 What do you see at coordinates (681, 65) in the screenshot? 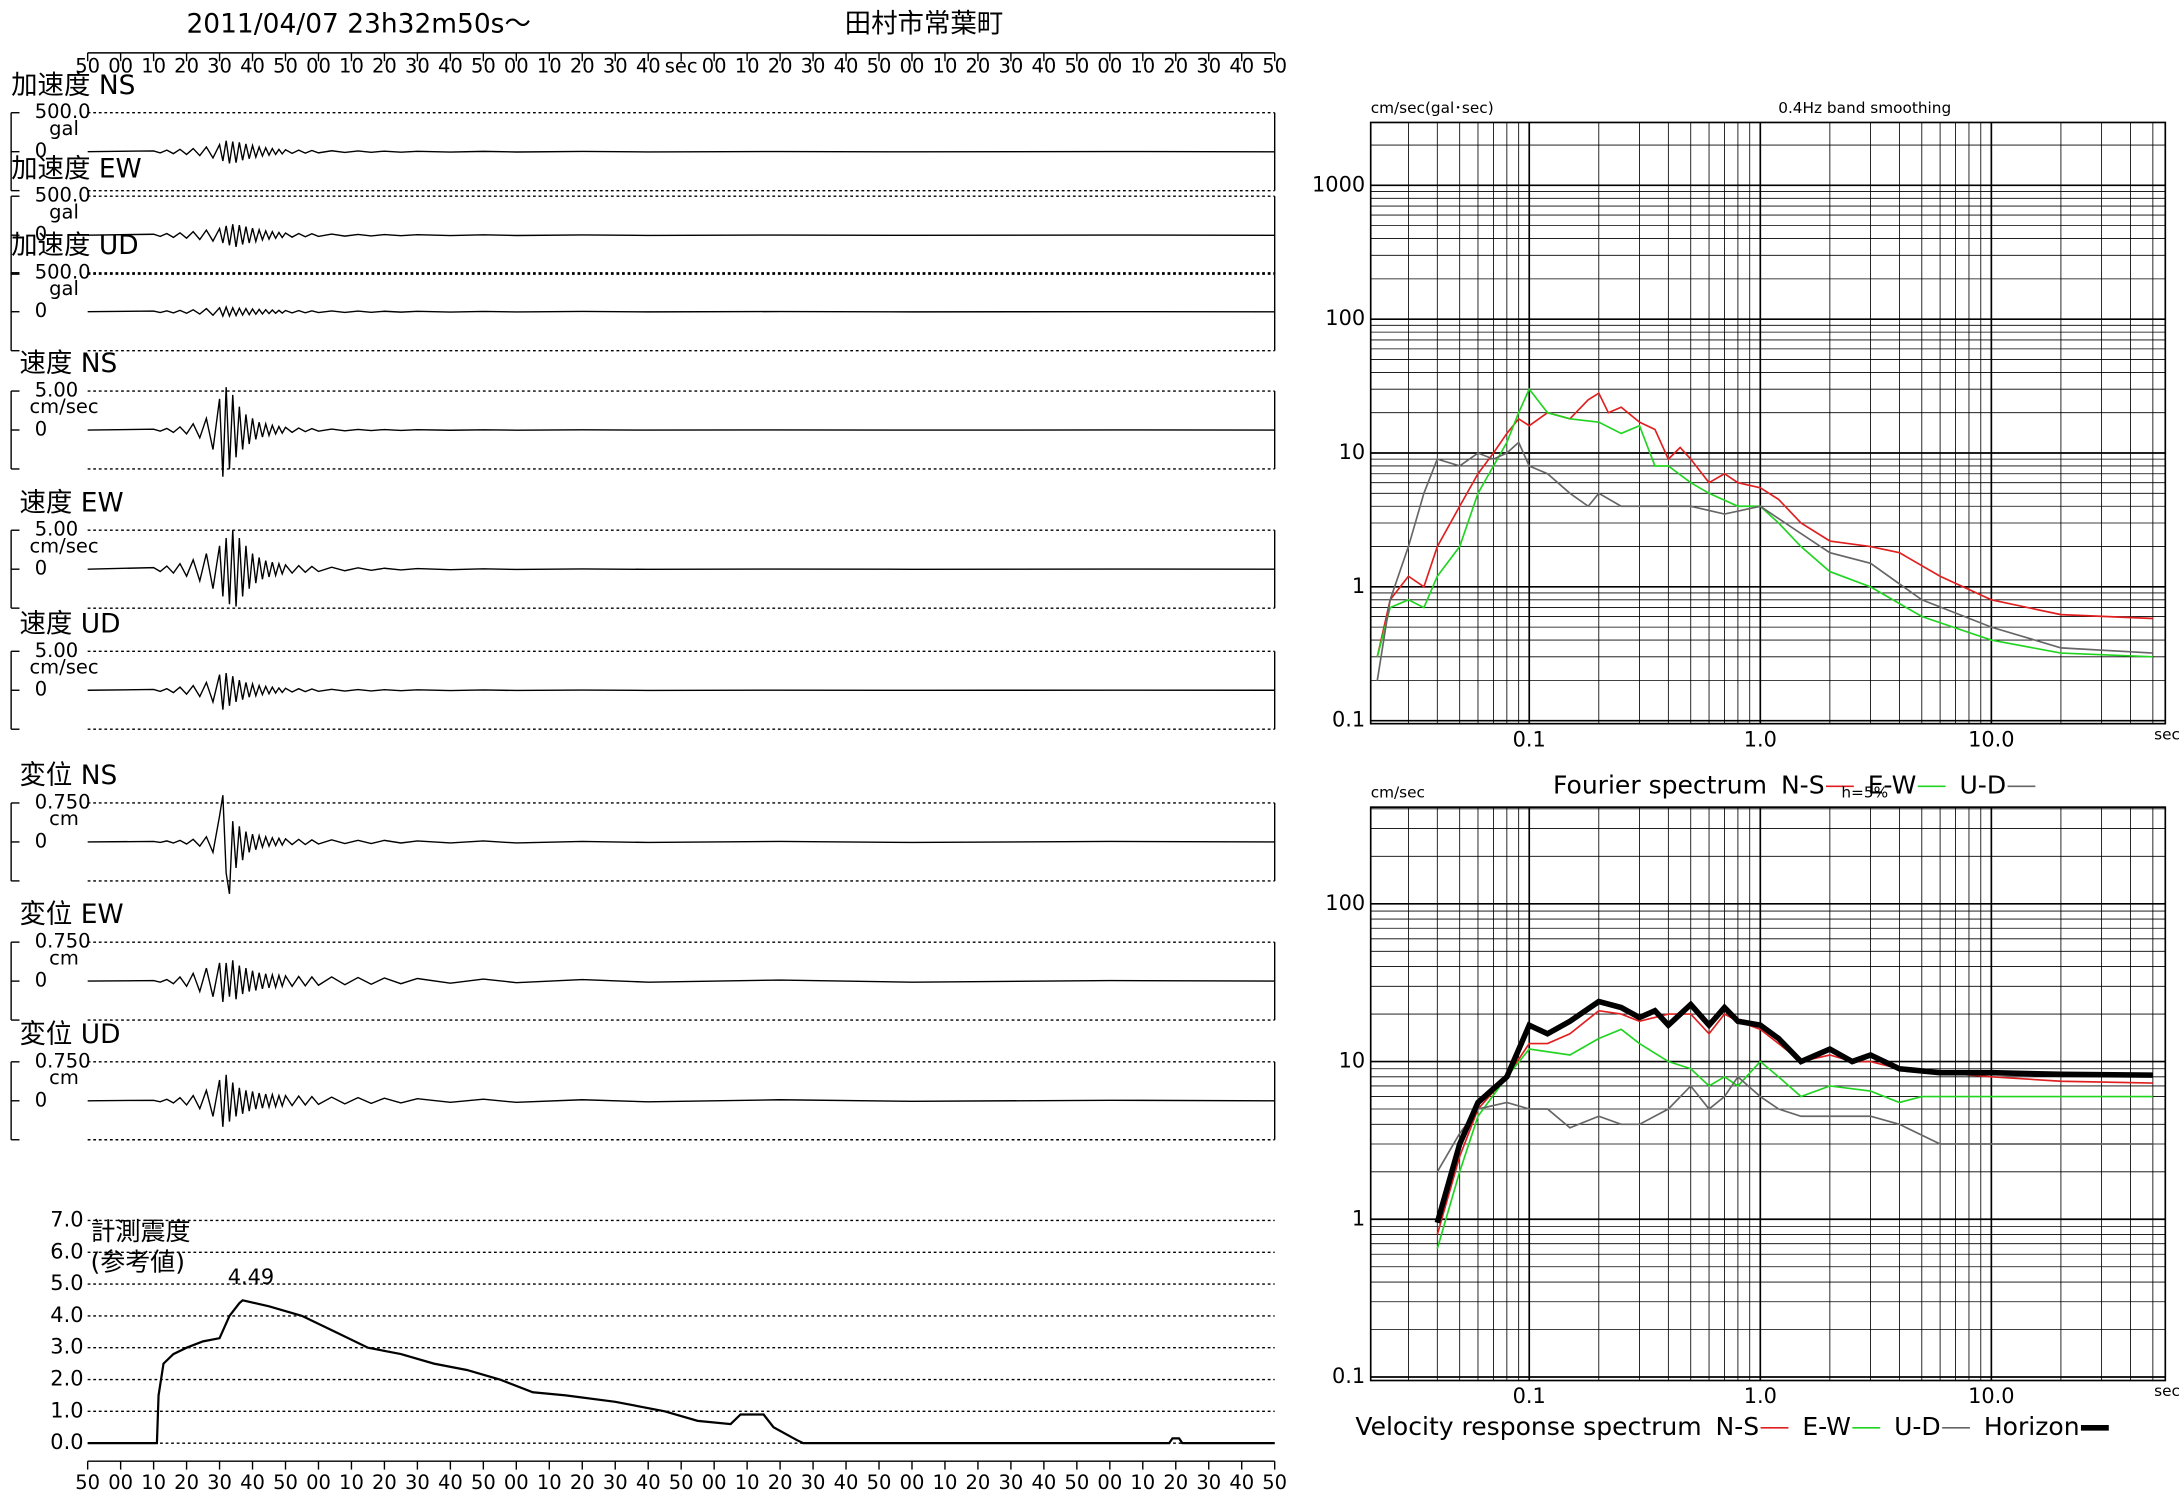
I see `time-tick-label: sec` at bounding box center [681, 65].